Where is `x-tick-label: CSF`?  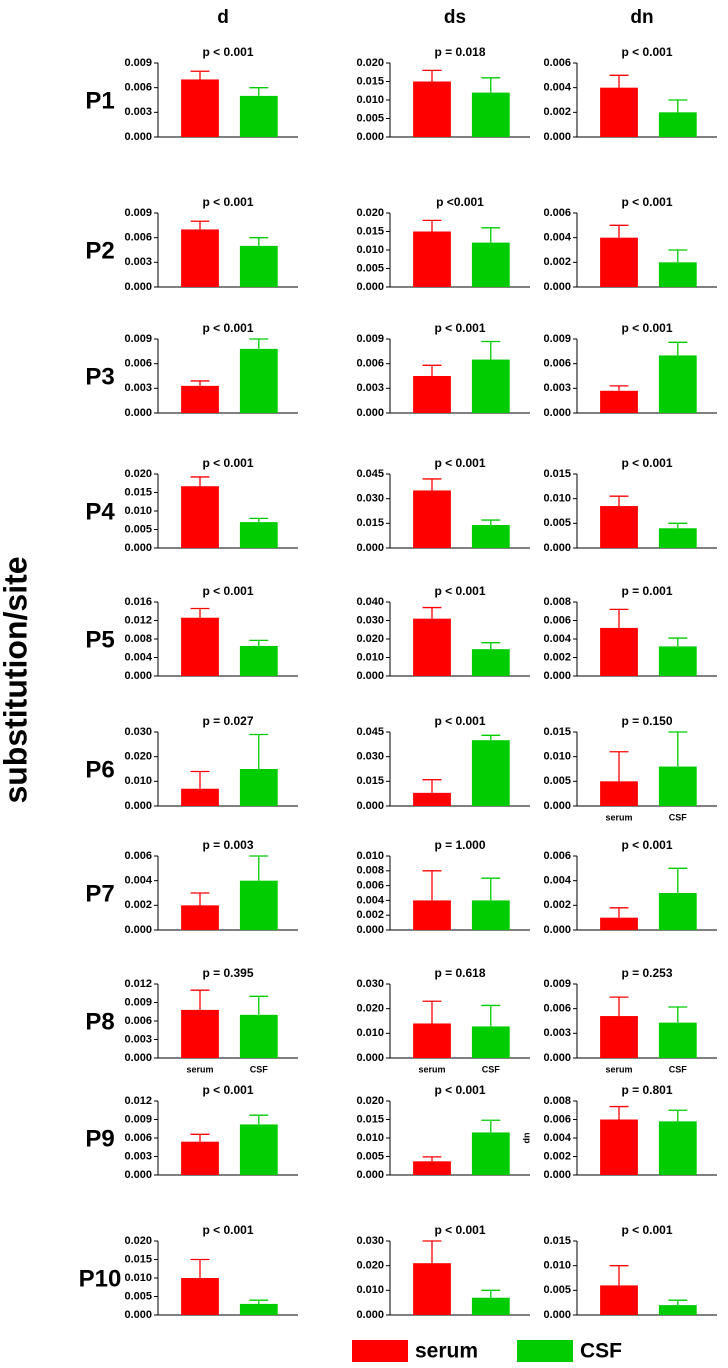 x-tick-label: CSF is located at coordinates (678, 1069).